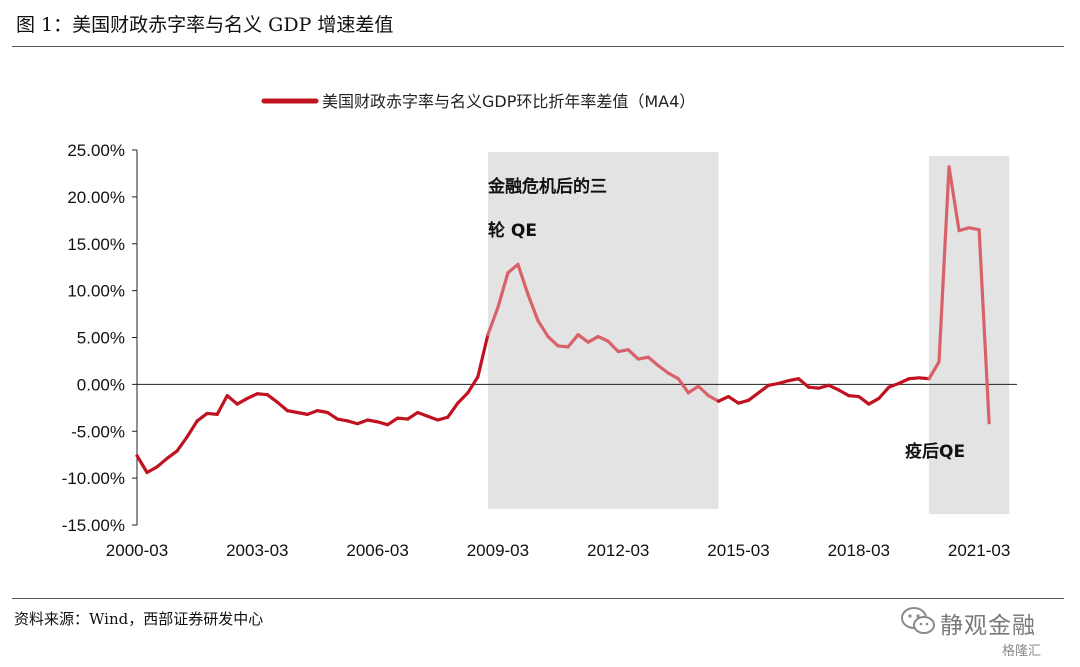 This screenshot has width=1080, height=667. I want to click on wechat-icon, so click(918, 620).